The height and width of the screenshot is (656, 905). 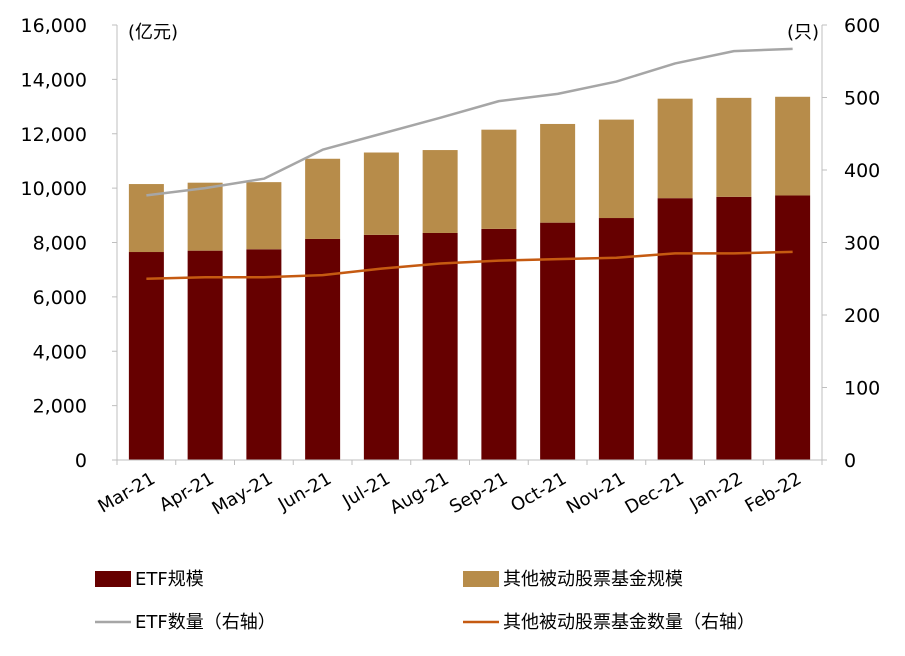 What do you see at coordinates (596, 493) in the screenshot?
I see `x-tick-label-nov-21: Nov-21` at bounding box center [596, 493].